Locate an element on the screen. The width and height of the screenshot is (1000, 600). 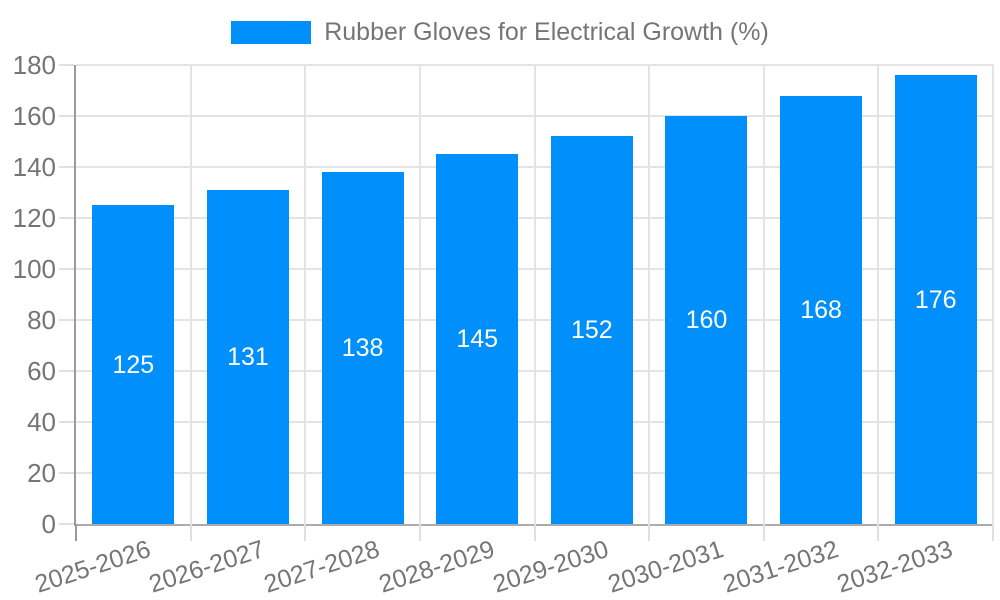
x-axis-label: 2025-2026 is located at coordinates (92, 567).